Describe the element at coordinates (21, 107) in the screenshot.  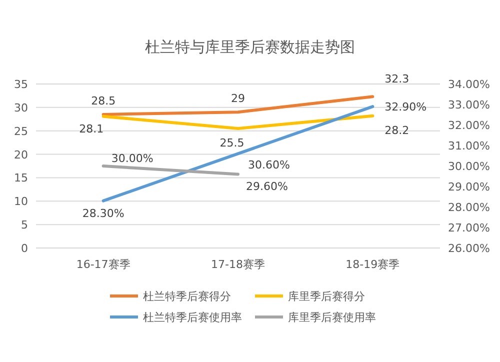
I see `y-tick-label: 30` at that location.